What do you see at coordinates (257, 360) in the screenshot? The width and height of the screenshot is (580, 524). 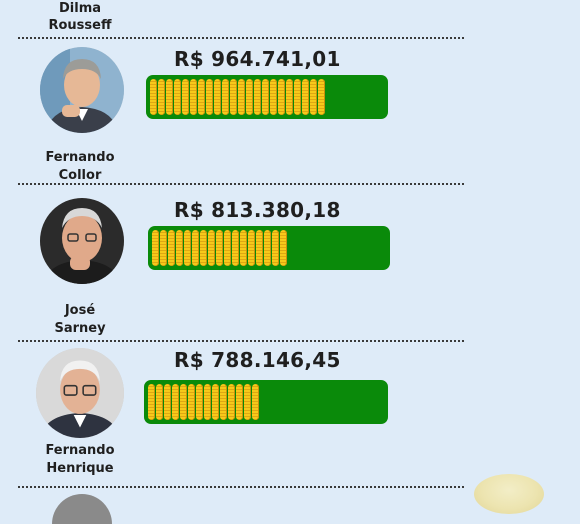 I see `amount-label: R$ 788.146,45` at bounding box center [257, 360].